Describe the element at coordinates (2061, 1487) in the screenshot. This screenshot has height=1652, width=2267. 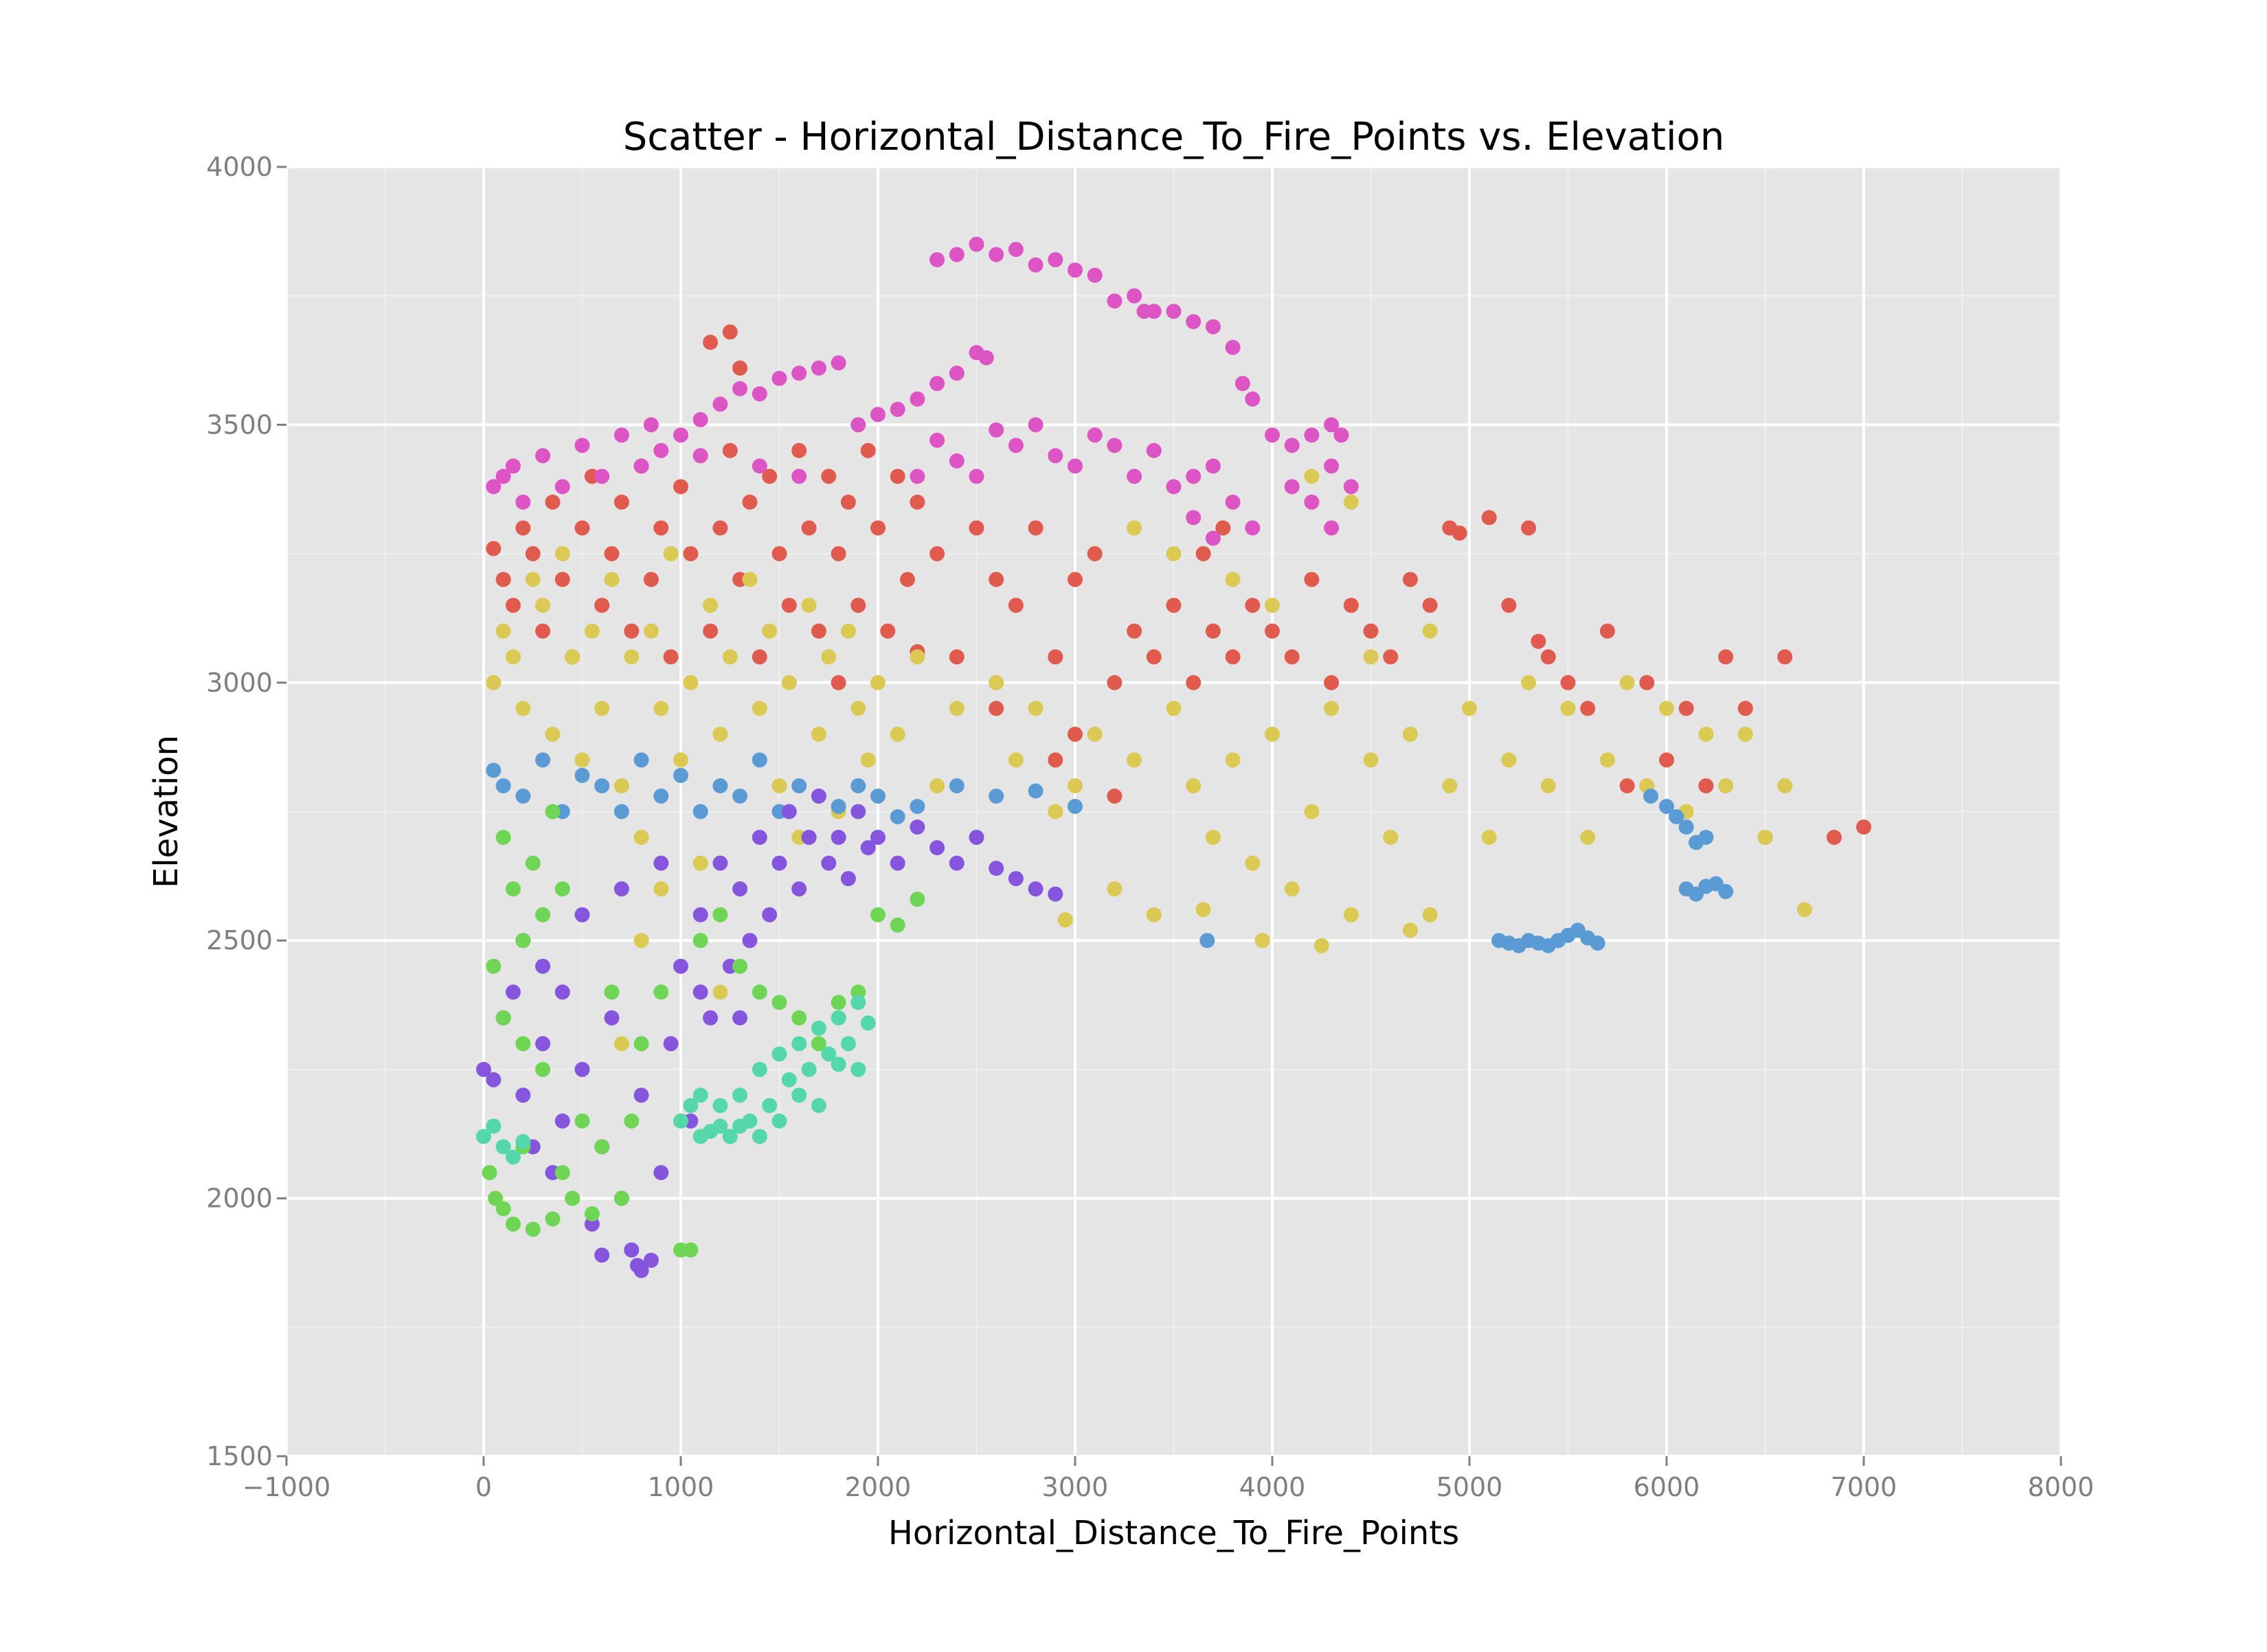
I see `x-tick-label: 8000` at that location.